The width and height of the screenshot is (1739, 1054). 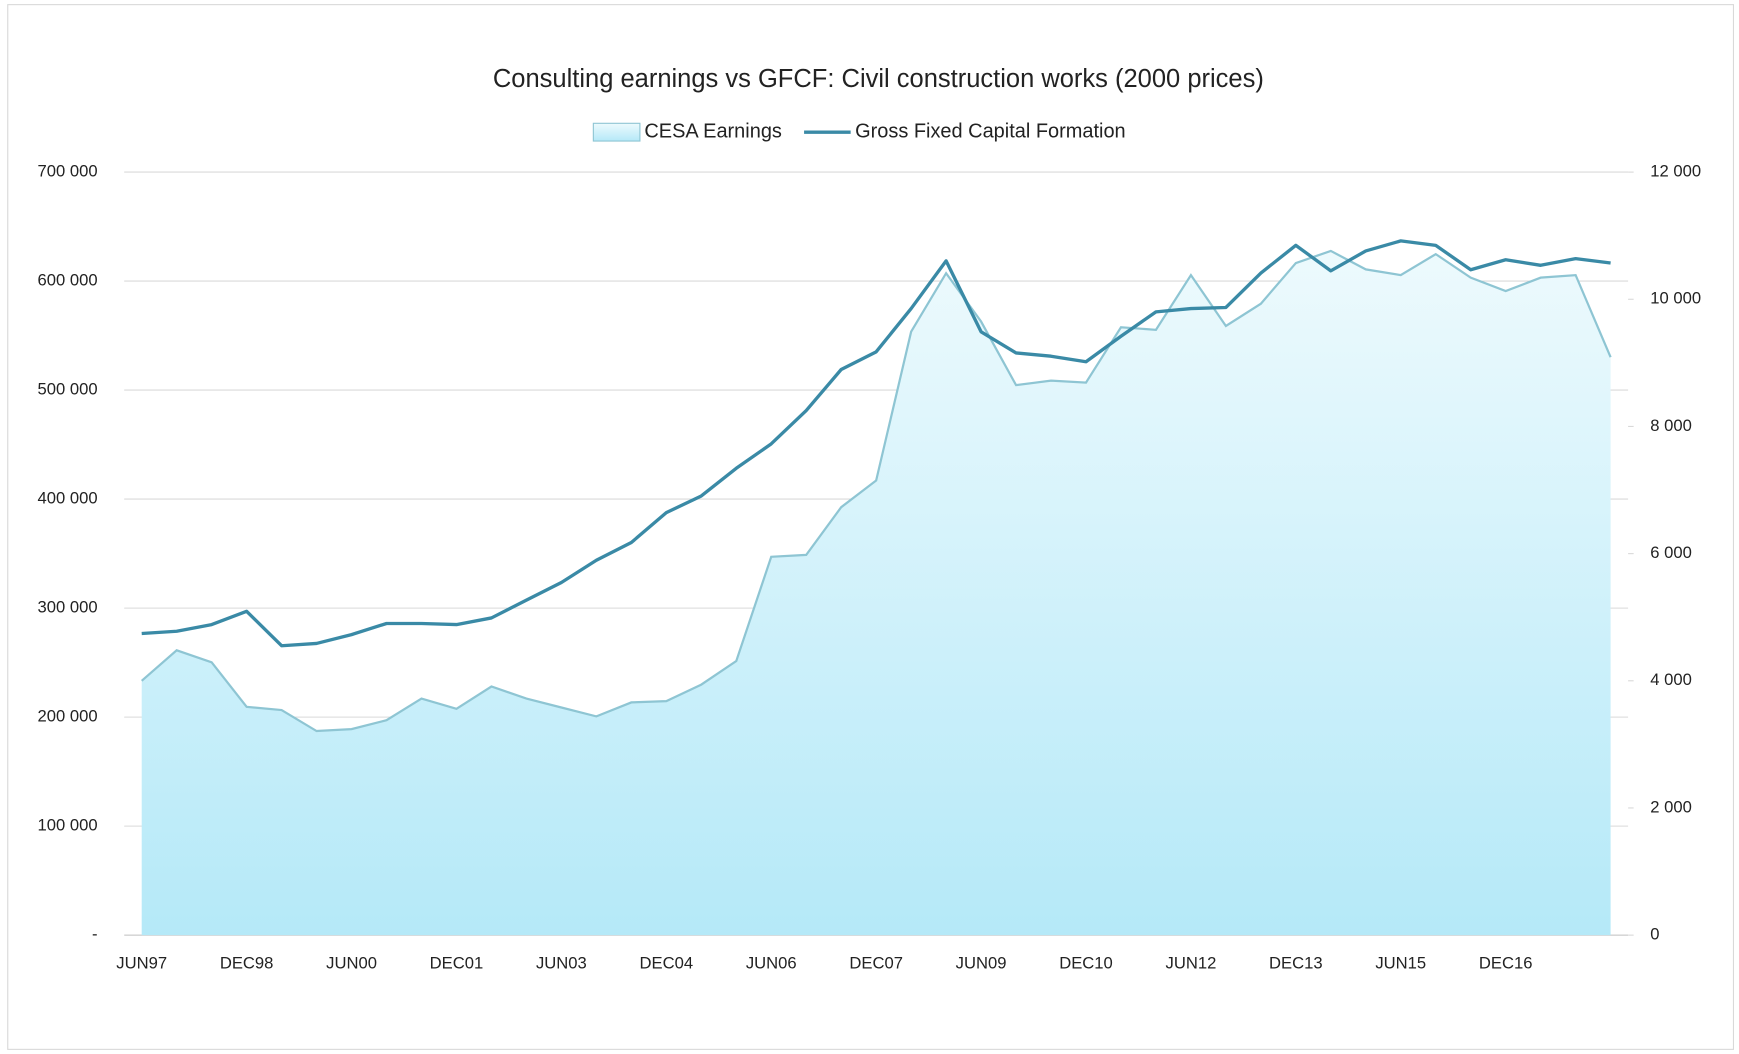 What do you see at coordinates (713, 131) in the screenshot?
I see `legend-label: CESA Earnings` at bounding box center [713, 131].